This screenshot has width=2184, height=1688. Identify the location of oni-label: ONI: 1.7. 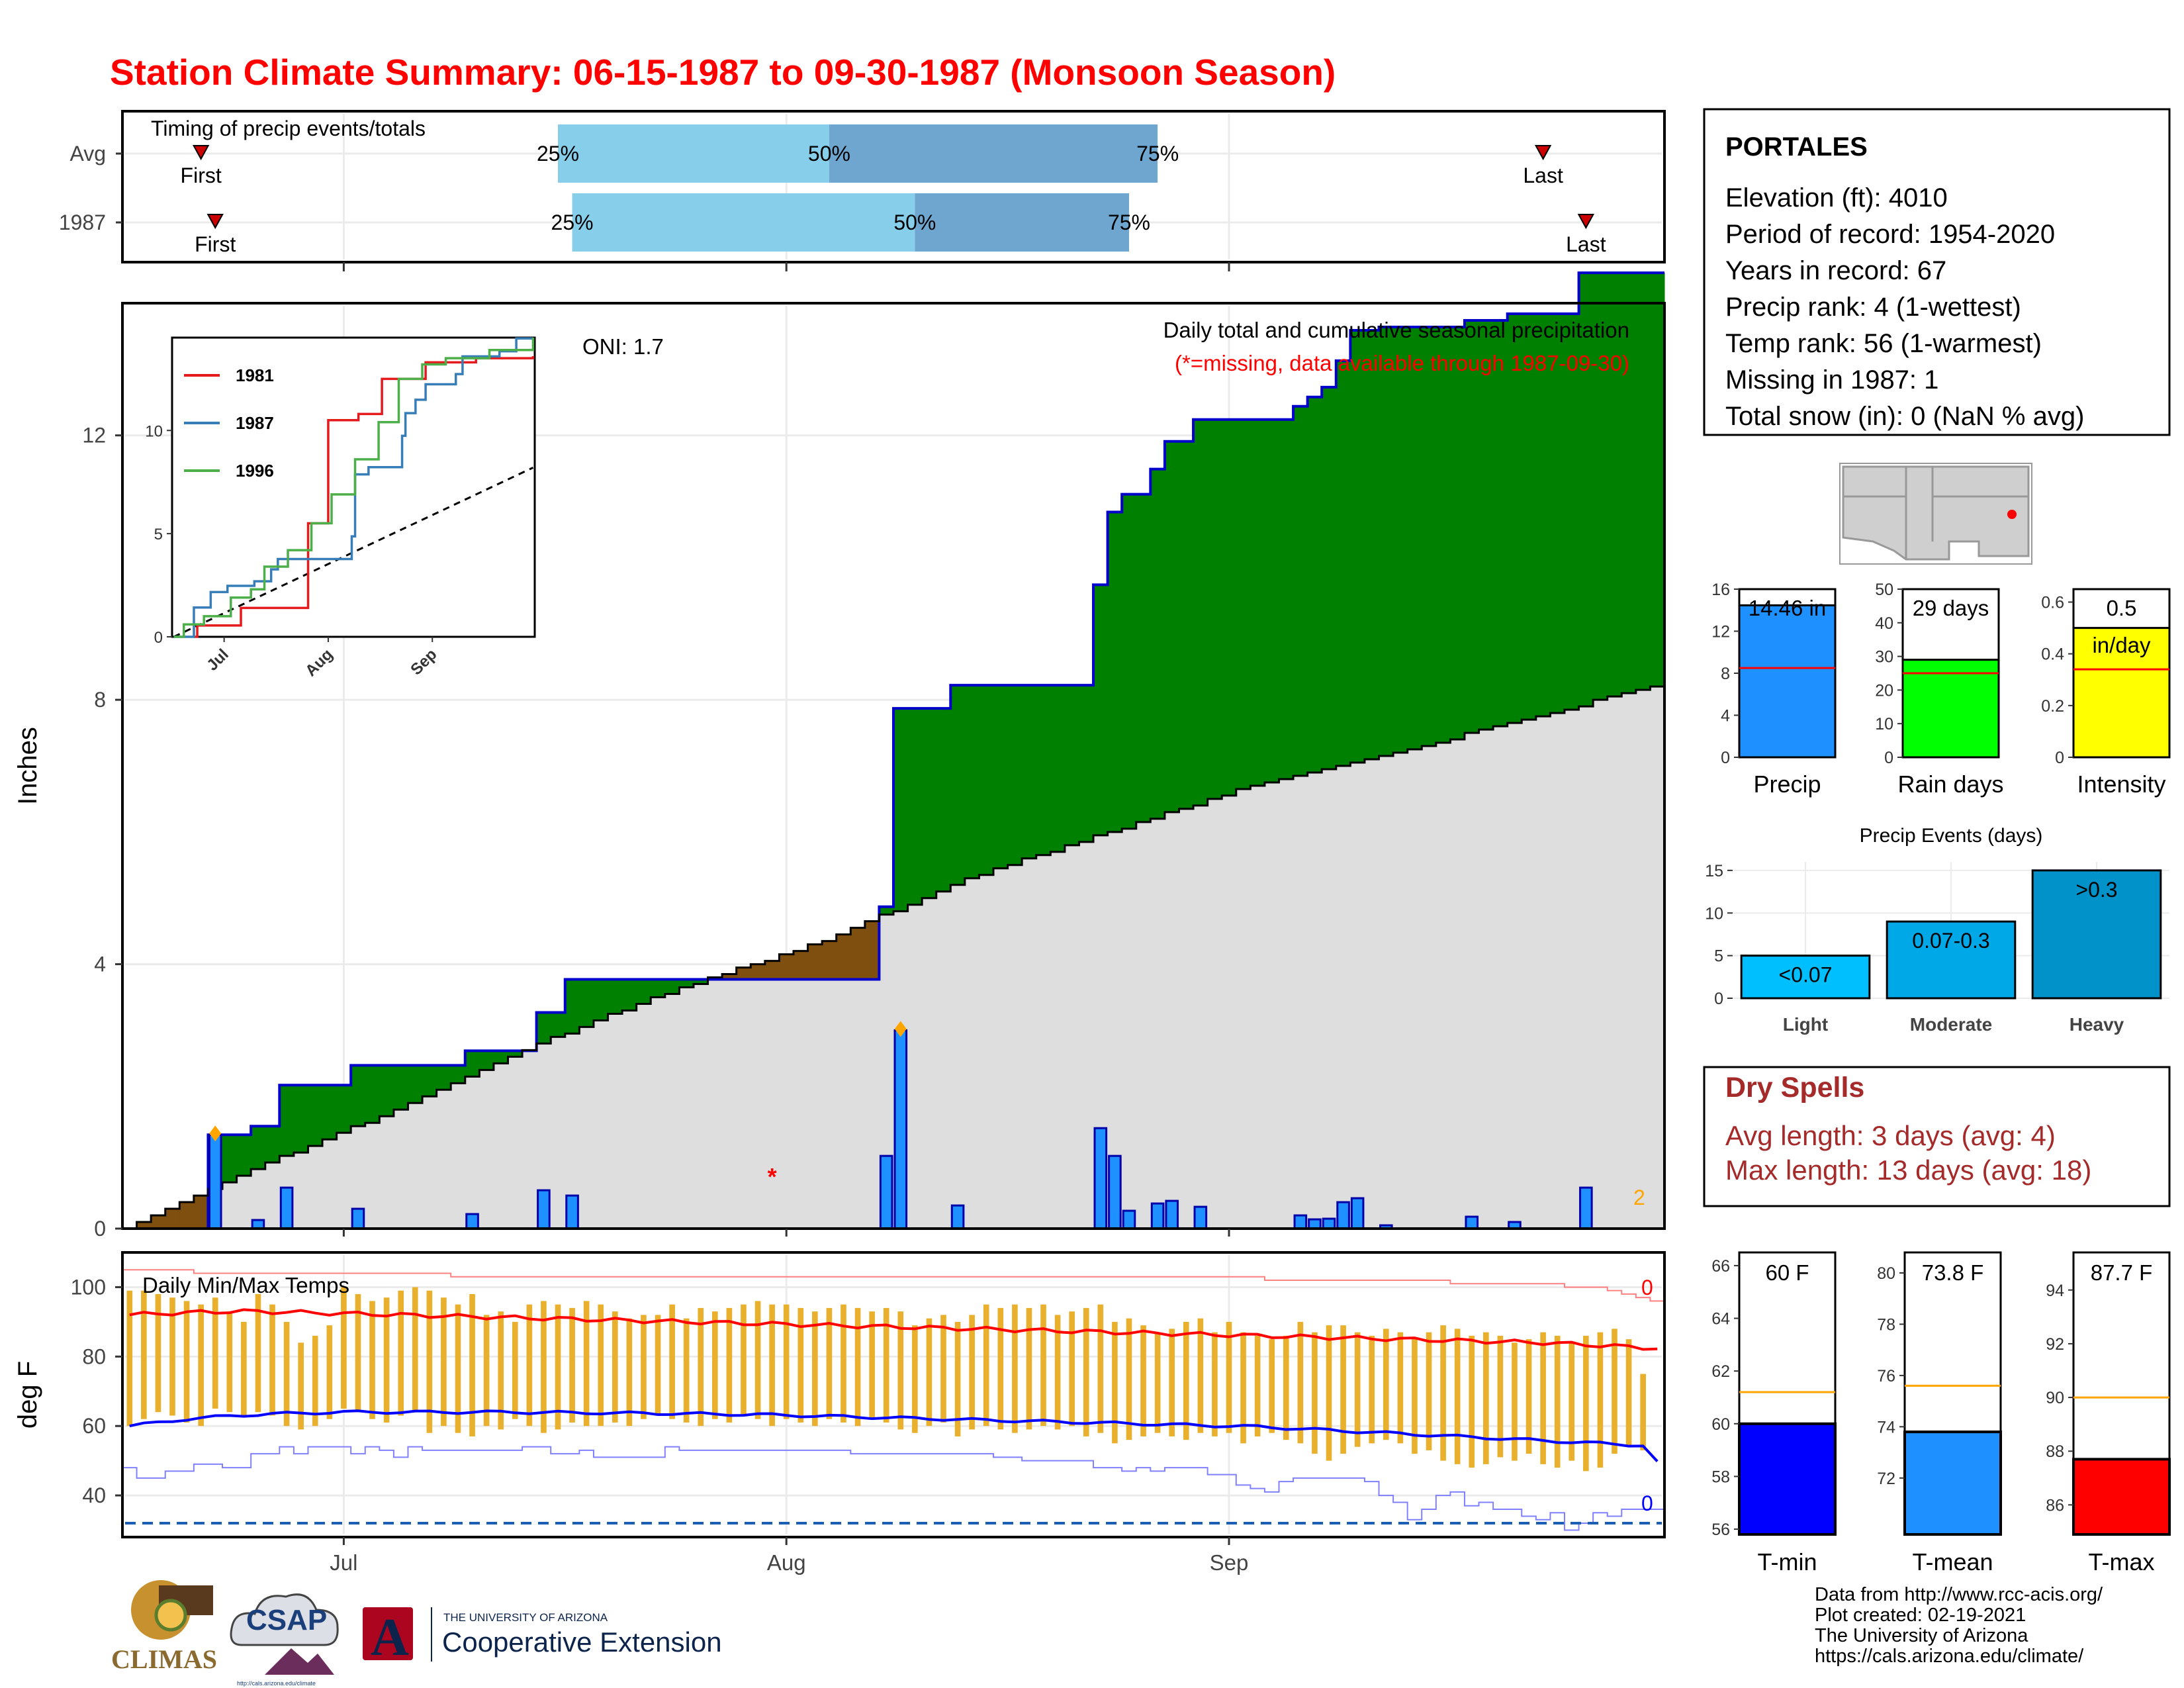
(623, 346).